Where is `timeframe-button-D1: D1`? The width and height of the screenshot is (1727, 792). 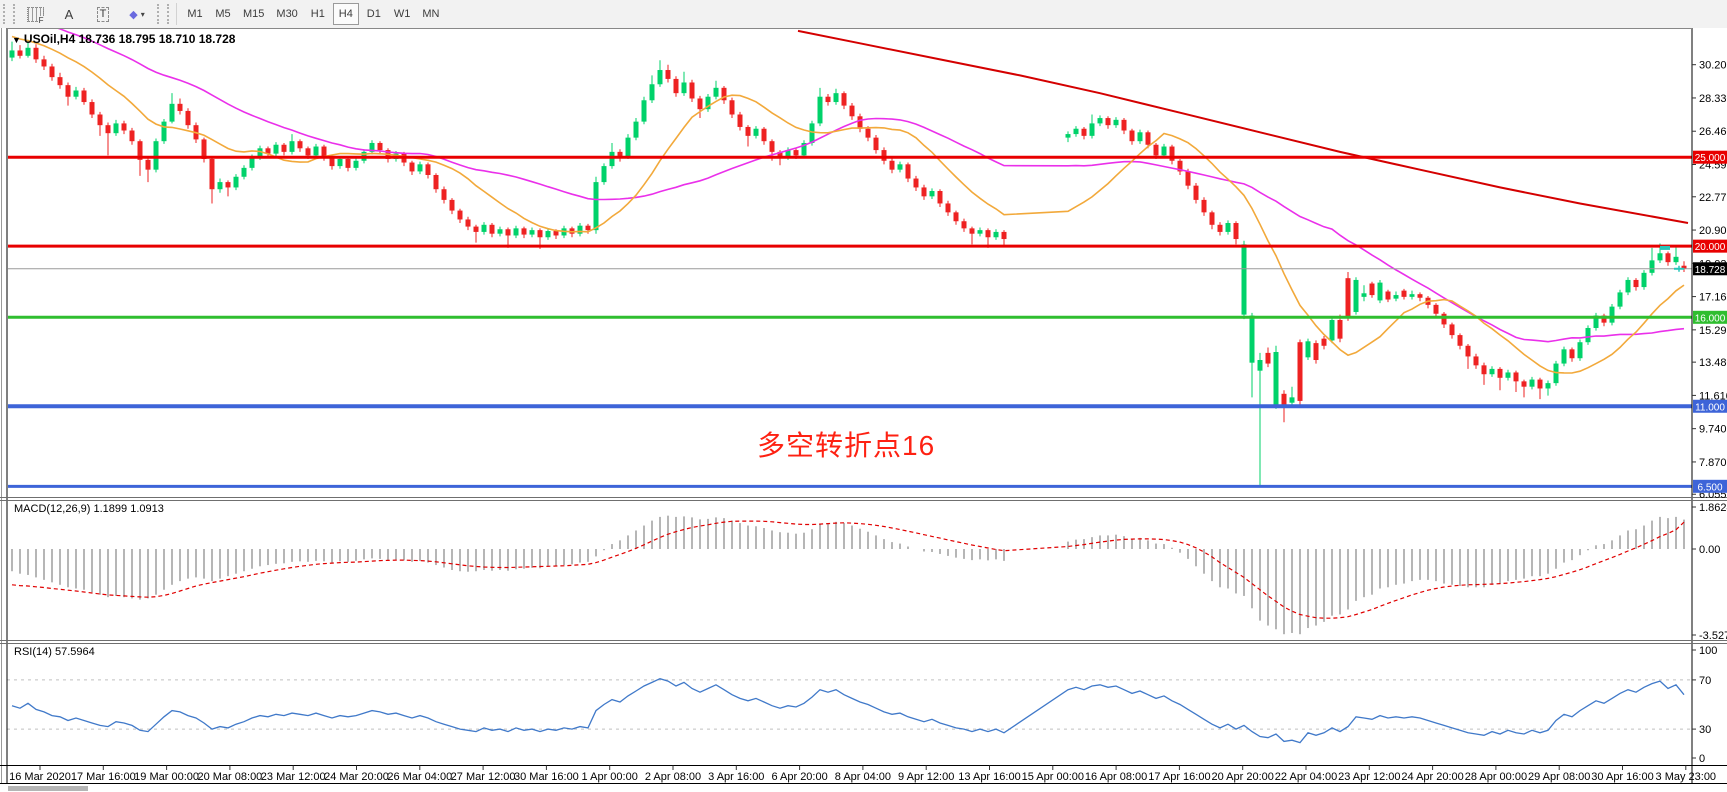 timeframe-button-D1: D1 is located at coordinates (374, 14).